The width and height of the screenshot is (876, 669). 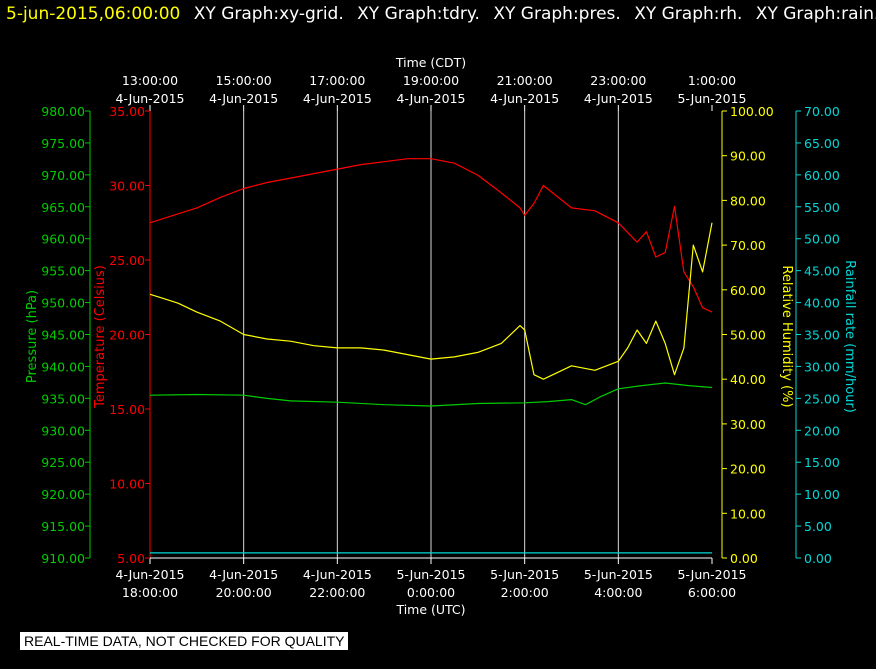 What do you see at coordinates (431, 394) in the screenshot?
I see `pres-series-line` at bounding box center [431, 394].